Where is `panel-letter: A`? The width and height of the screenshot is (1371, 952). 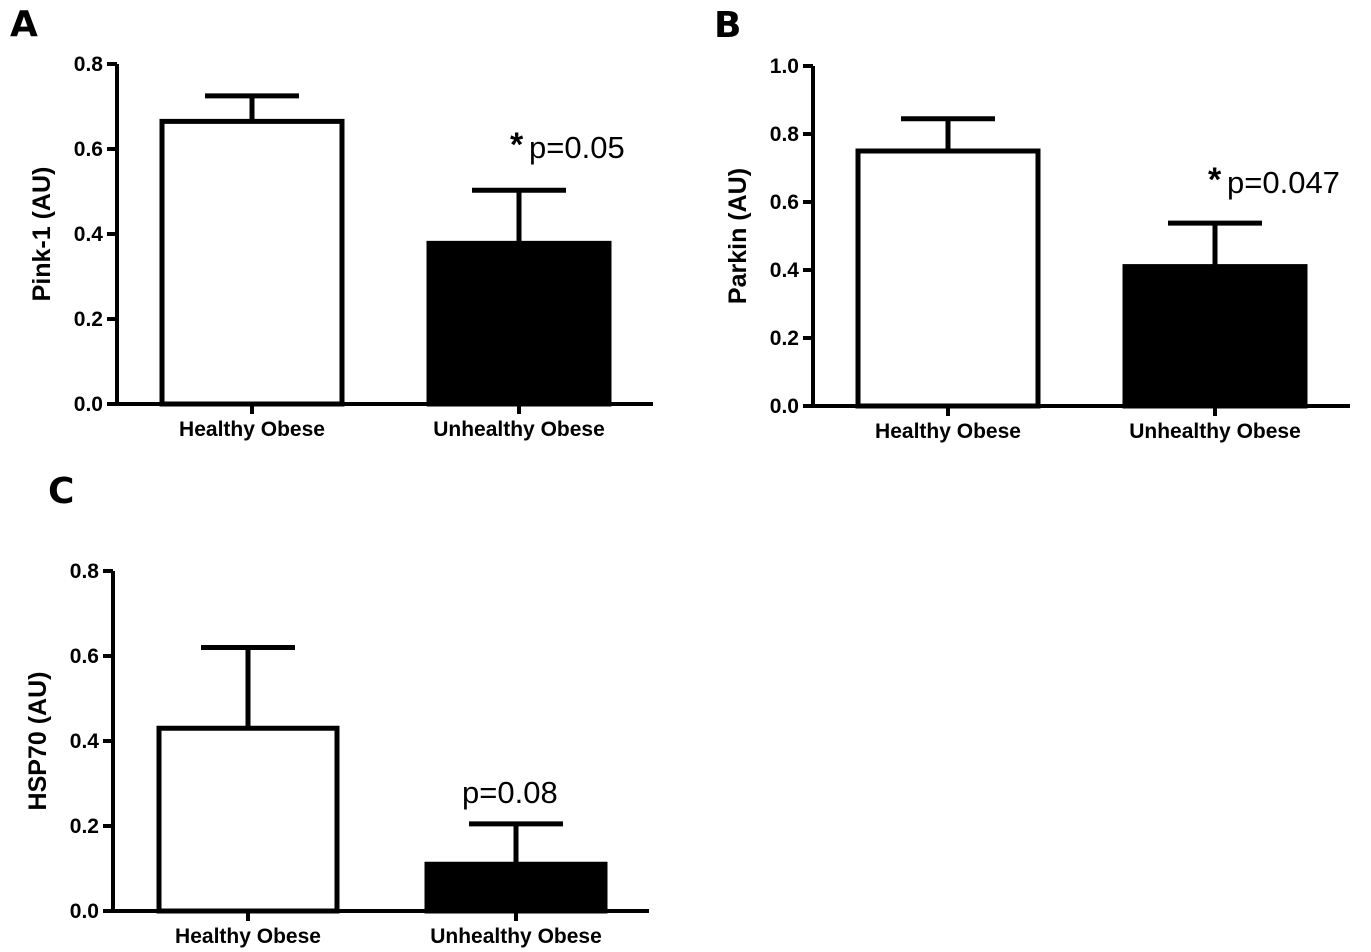 panel-letter: A is located at coordinates (24, 24).